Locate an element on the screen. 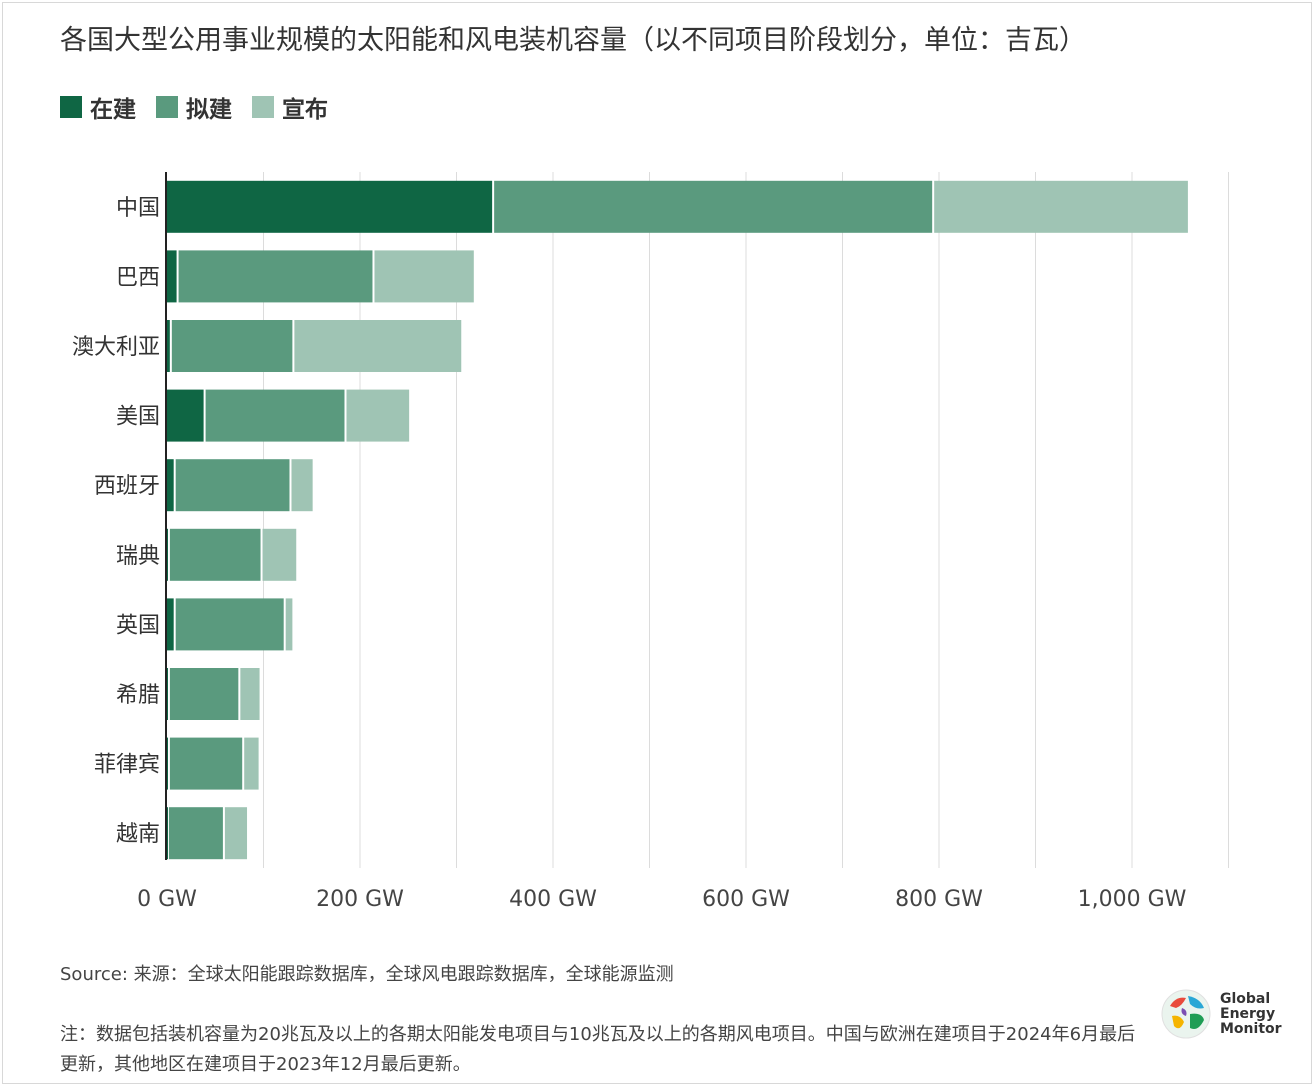  logo-line-1: Global is located at coordinates (1245, 998).